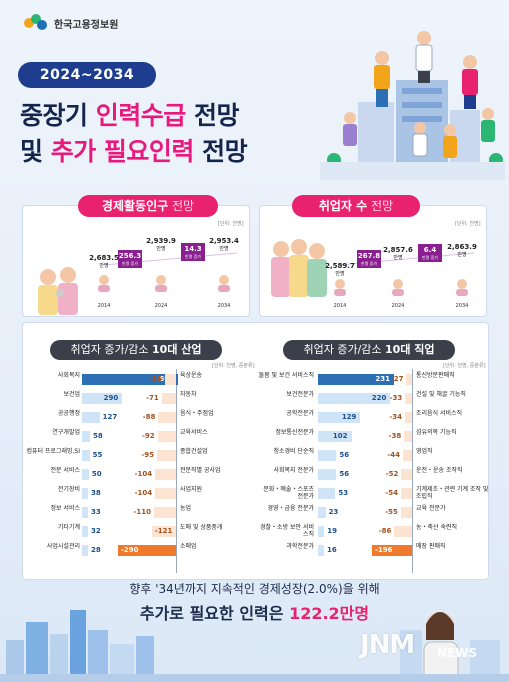 This screenshot has width=509, height=682. What do you see at coordinates (399, 455) in the screenshot?
I see `decrease-bar: -44` at bounding box center [399, 455].